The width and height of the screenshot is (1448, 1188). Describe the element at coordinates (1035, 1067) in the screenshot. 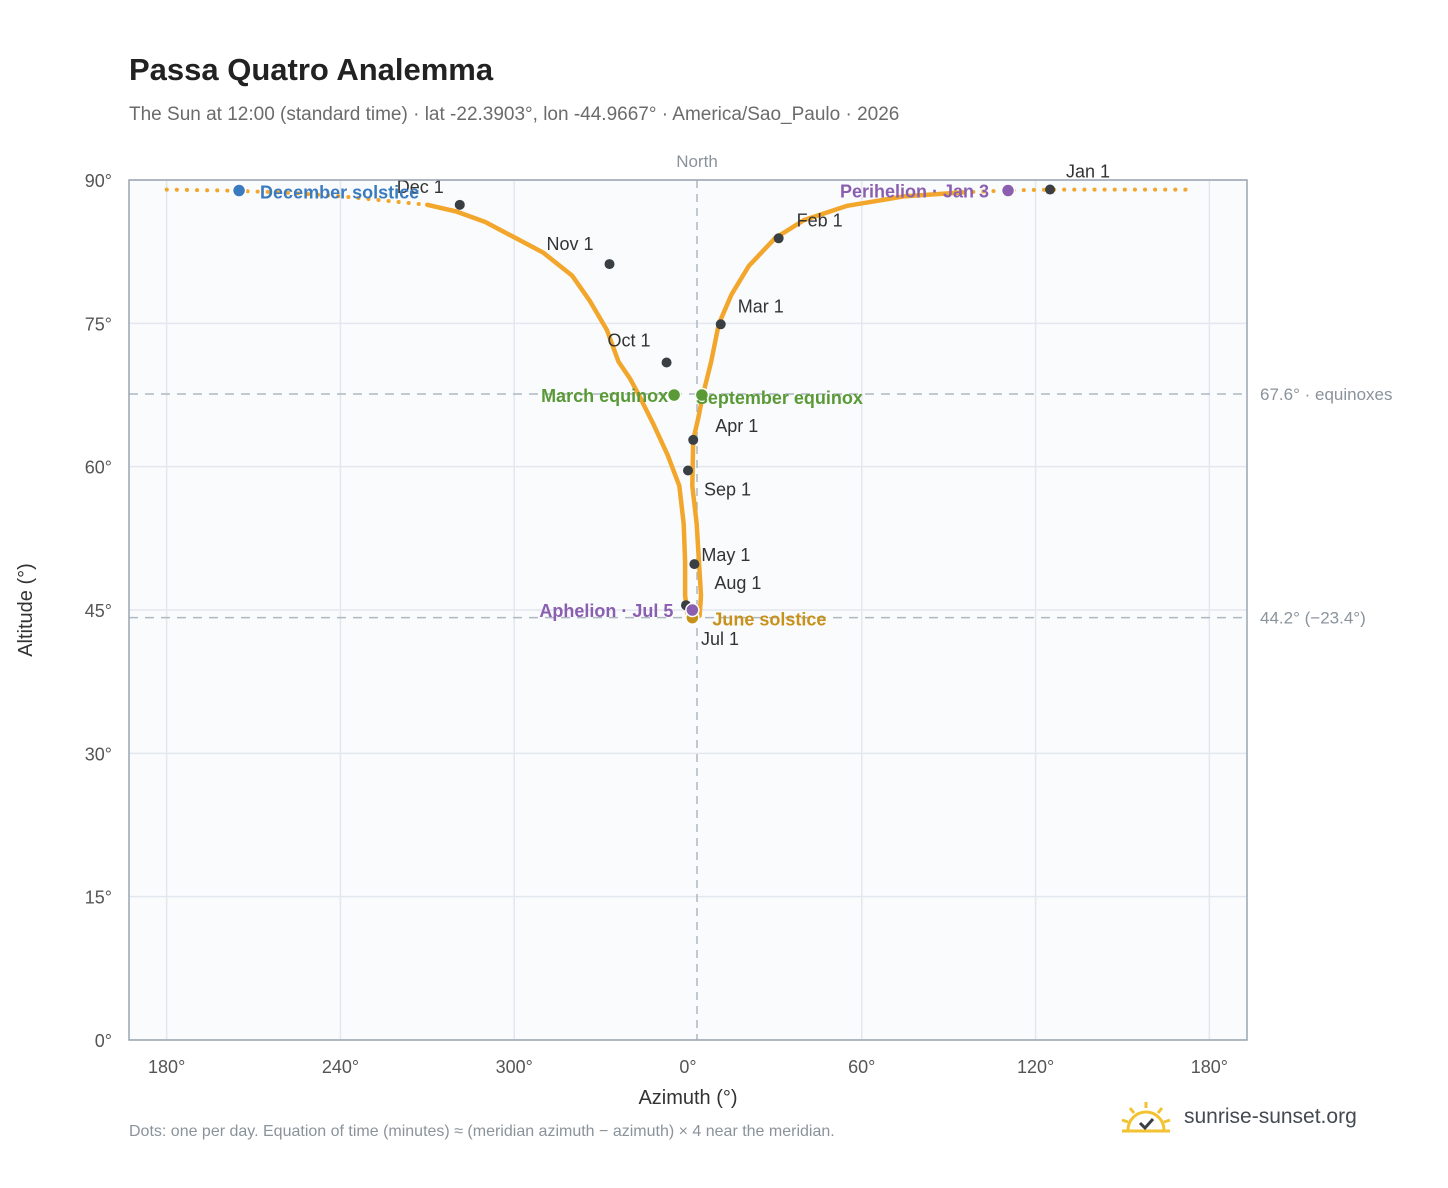

I see `x-tick-label: 120°` at that location.